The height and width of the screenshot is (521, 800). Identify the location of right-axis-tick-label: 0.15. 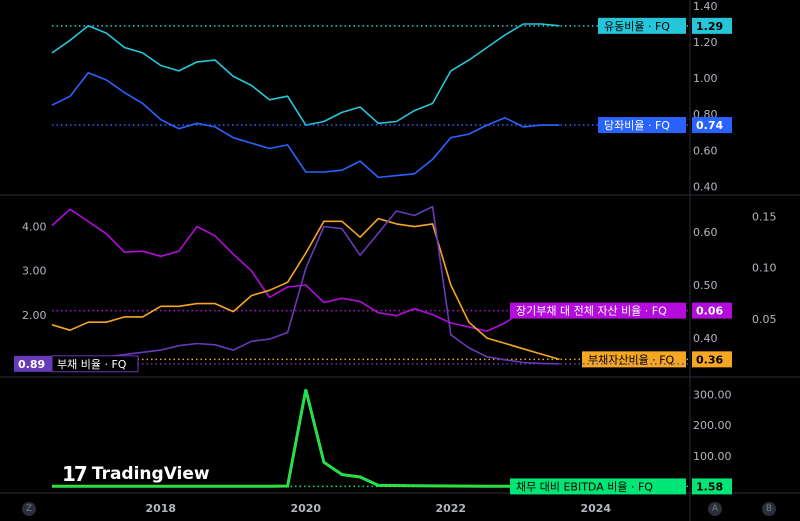
(764, 216).